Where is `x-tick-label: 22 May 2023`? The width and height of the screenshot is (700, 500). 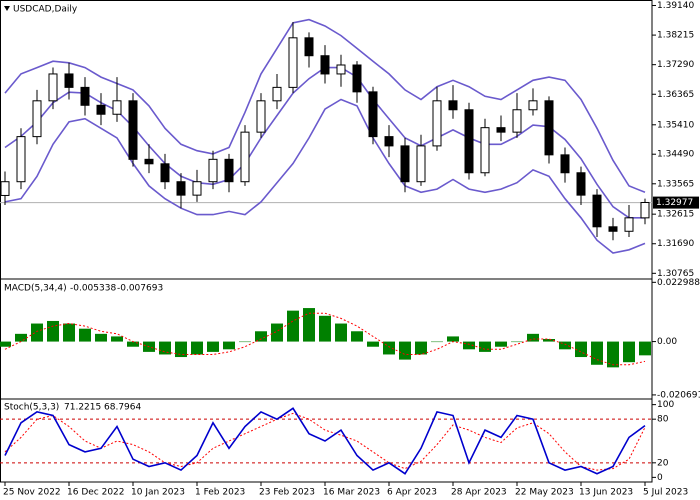 x-tick-label: 22 May 2023 is located at coordinates (544, 493).